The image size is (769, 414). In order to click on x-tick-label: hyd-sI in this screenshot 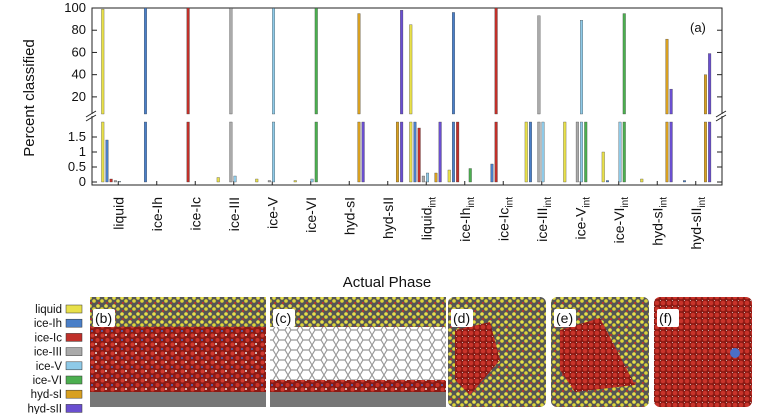, I will do `click(349, 216)`.